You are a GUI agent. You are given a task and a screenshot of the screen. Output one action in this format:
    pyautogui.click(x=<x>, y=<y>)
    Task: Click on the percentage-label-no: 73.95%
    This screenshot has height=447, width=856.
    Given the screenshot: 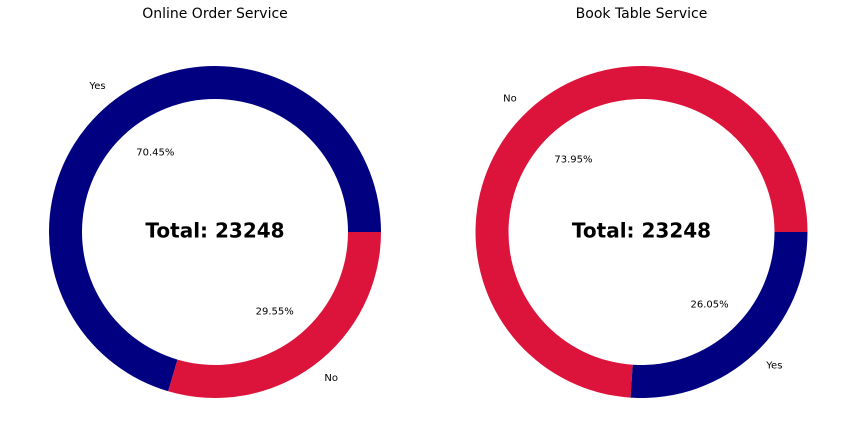 What is the action you would take?
    pyautogui.click(x=573, y=159)
    